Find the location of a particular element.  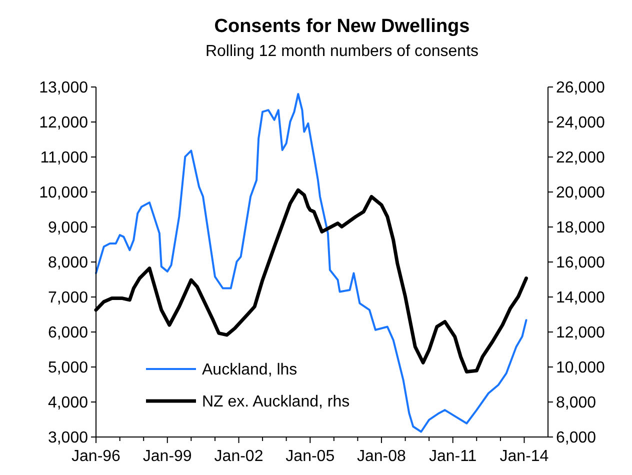

y-tick-label: 5,000 is located at coordinates (68, 368).